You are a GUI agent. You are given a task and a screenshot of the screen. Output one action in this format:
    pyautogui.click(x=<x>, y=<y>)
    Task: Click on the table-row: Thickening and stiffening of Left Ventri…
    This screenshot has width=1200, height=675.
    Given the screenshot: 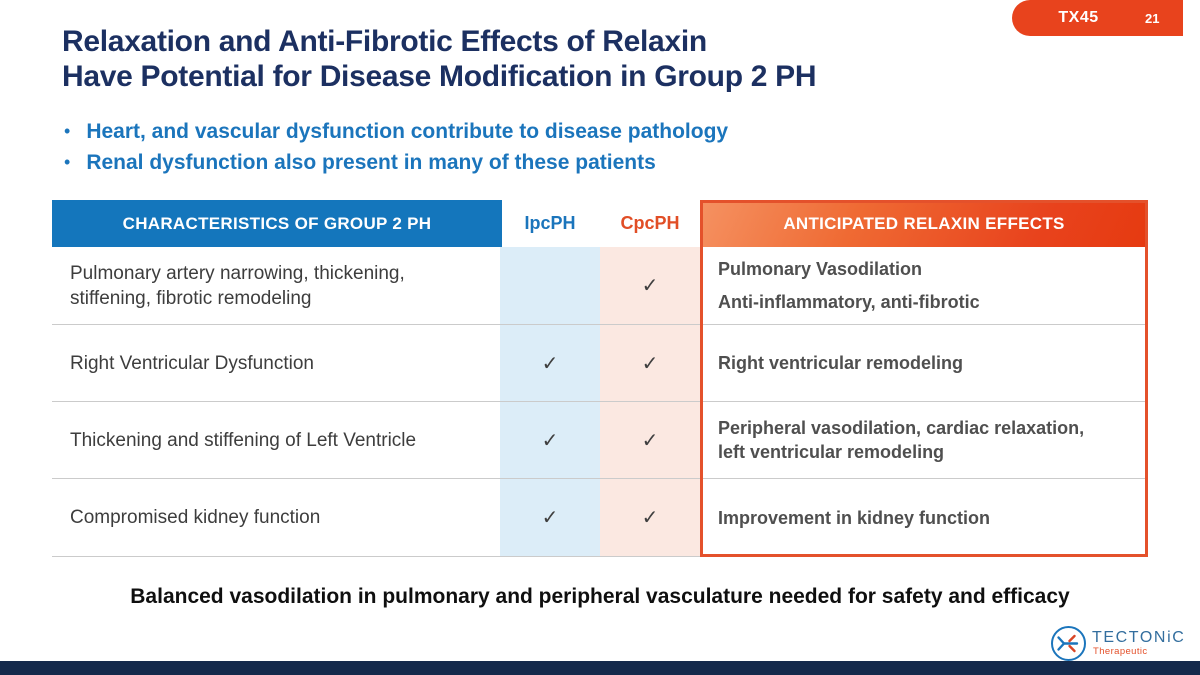 What is the action you would take?
    pyautogui.click(x=600, y=440)
    